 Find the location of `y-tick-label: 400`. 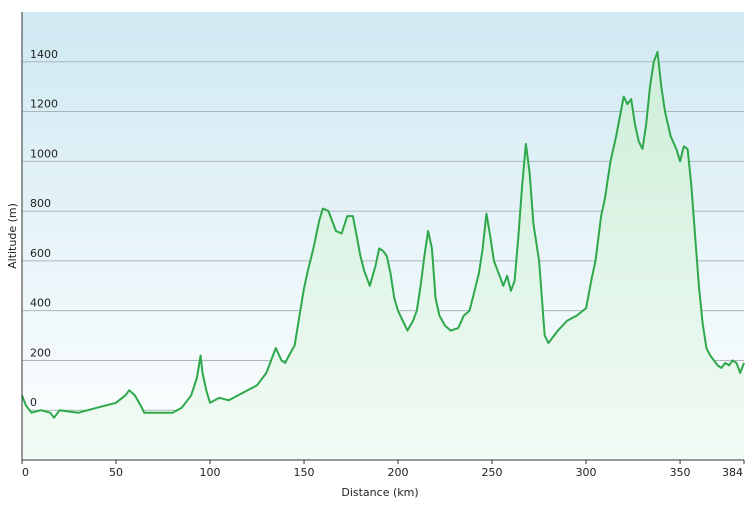

y-tick-label: 400 is located at coordinates (40, 303).